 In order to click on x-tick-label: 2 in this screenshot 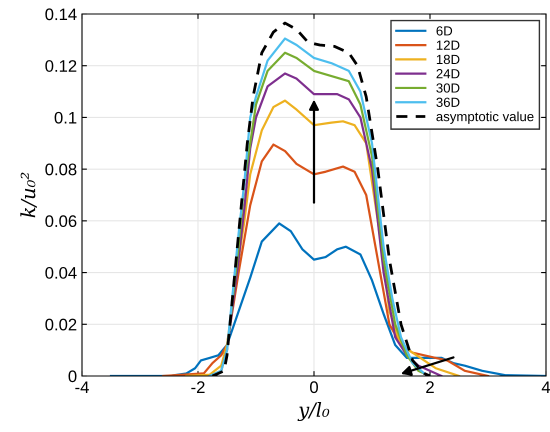, I will do `click(430, 387)`.